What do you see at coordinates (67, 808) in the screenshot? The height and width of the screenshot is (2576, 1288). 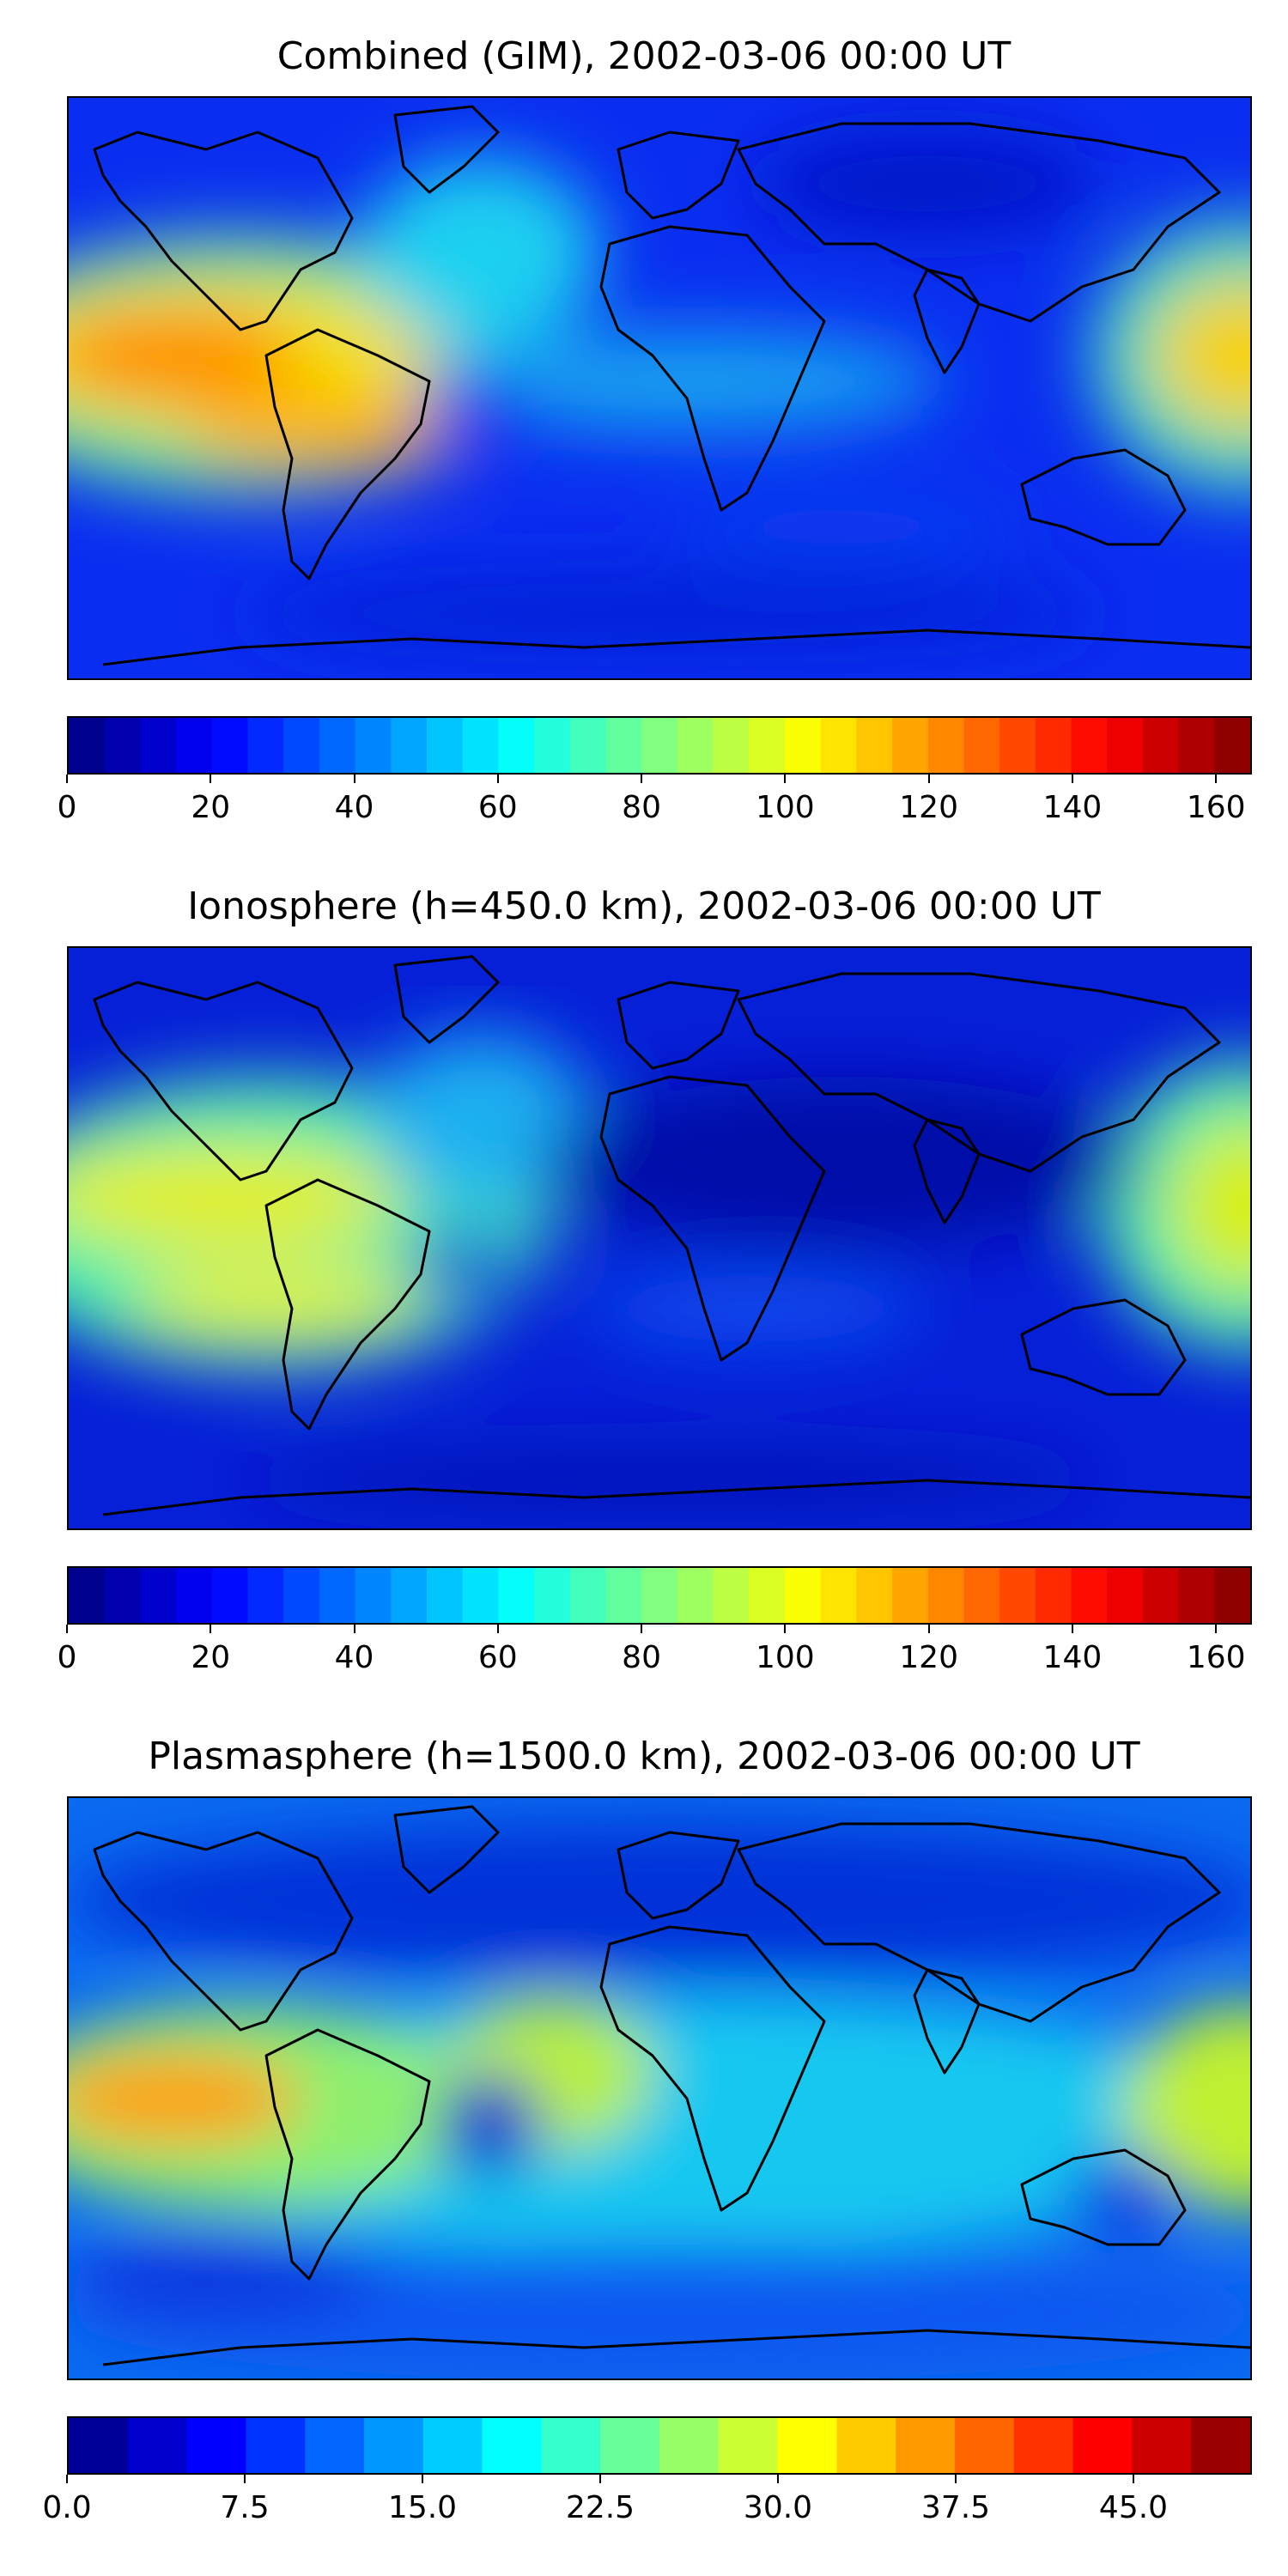 I see `colorbar-tick-label: 0` at bounding box center [67, 808].